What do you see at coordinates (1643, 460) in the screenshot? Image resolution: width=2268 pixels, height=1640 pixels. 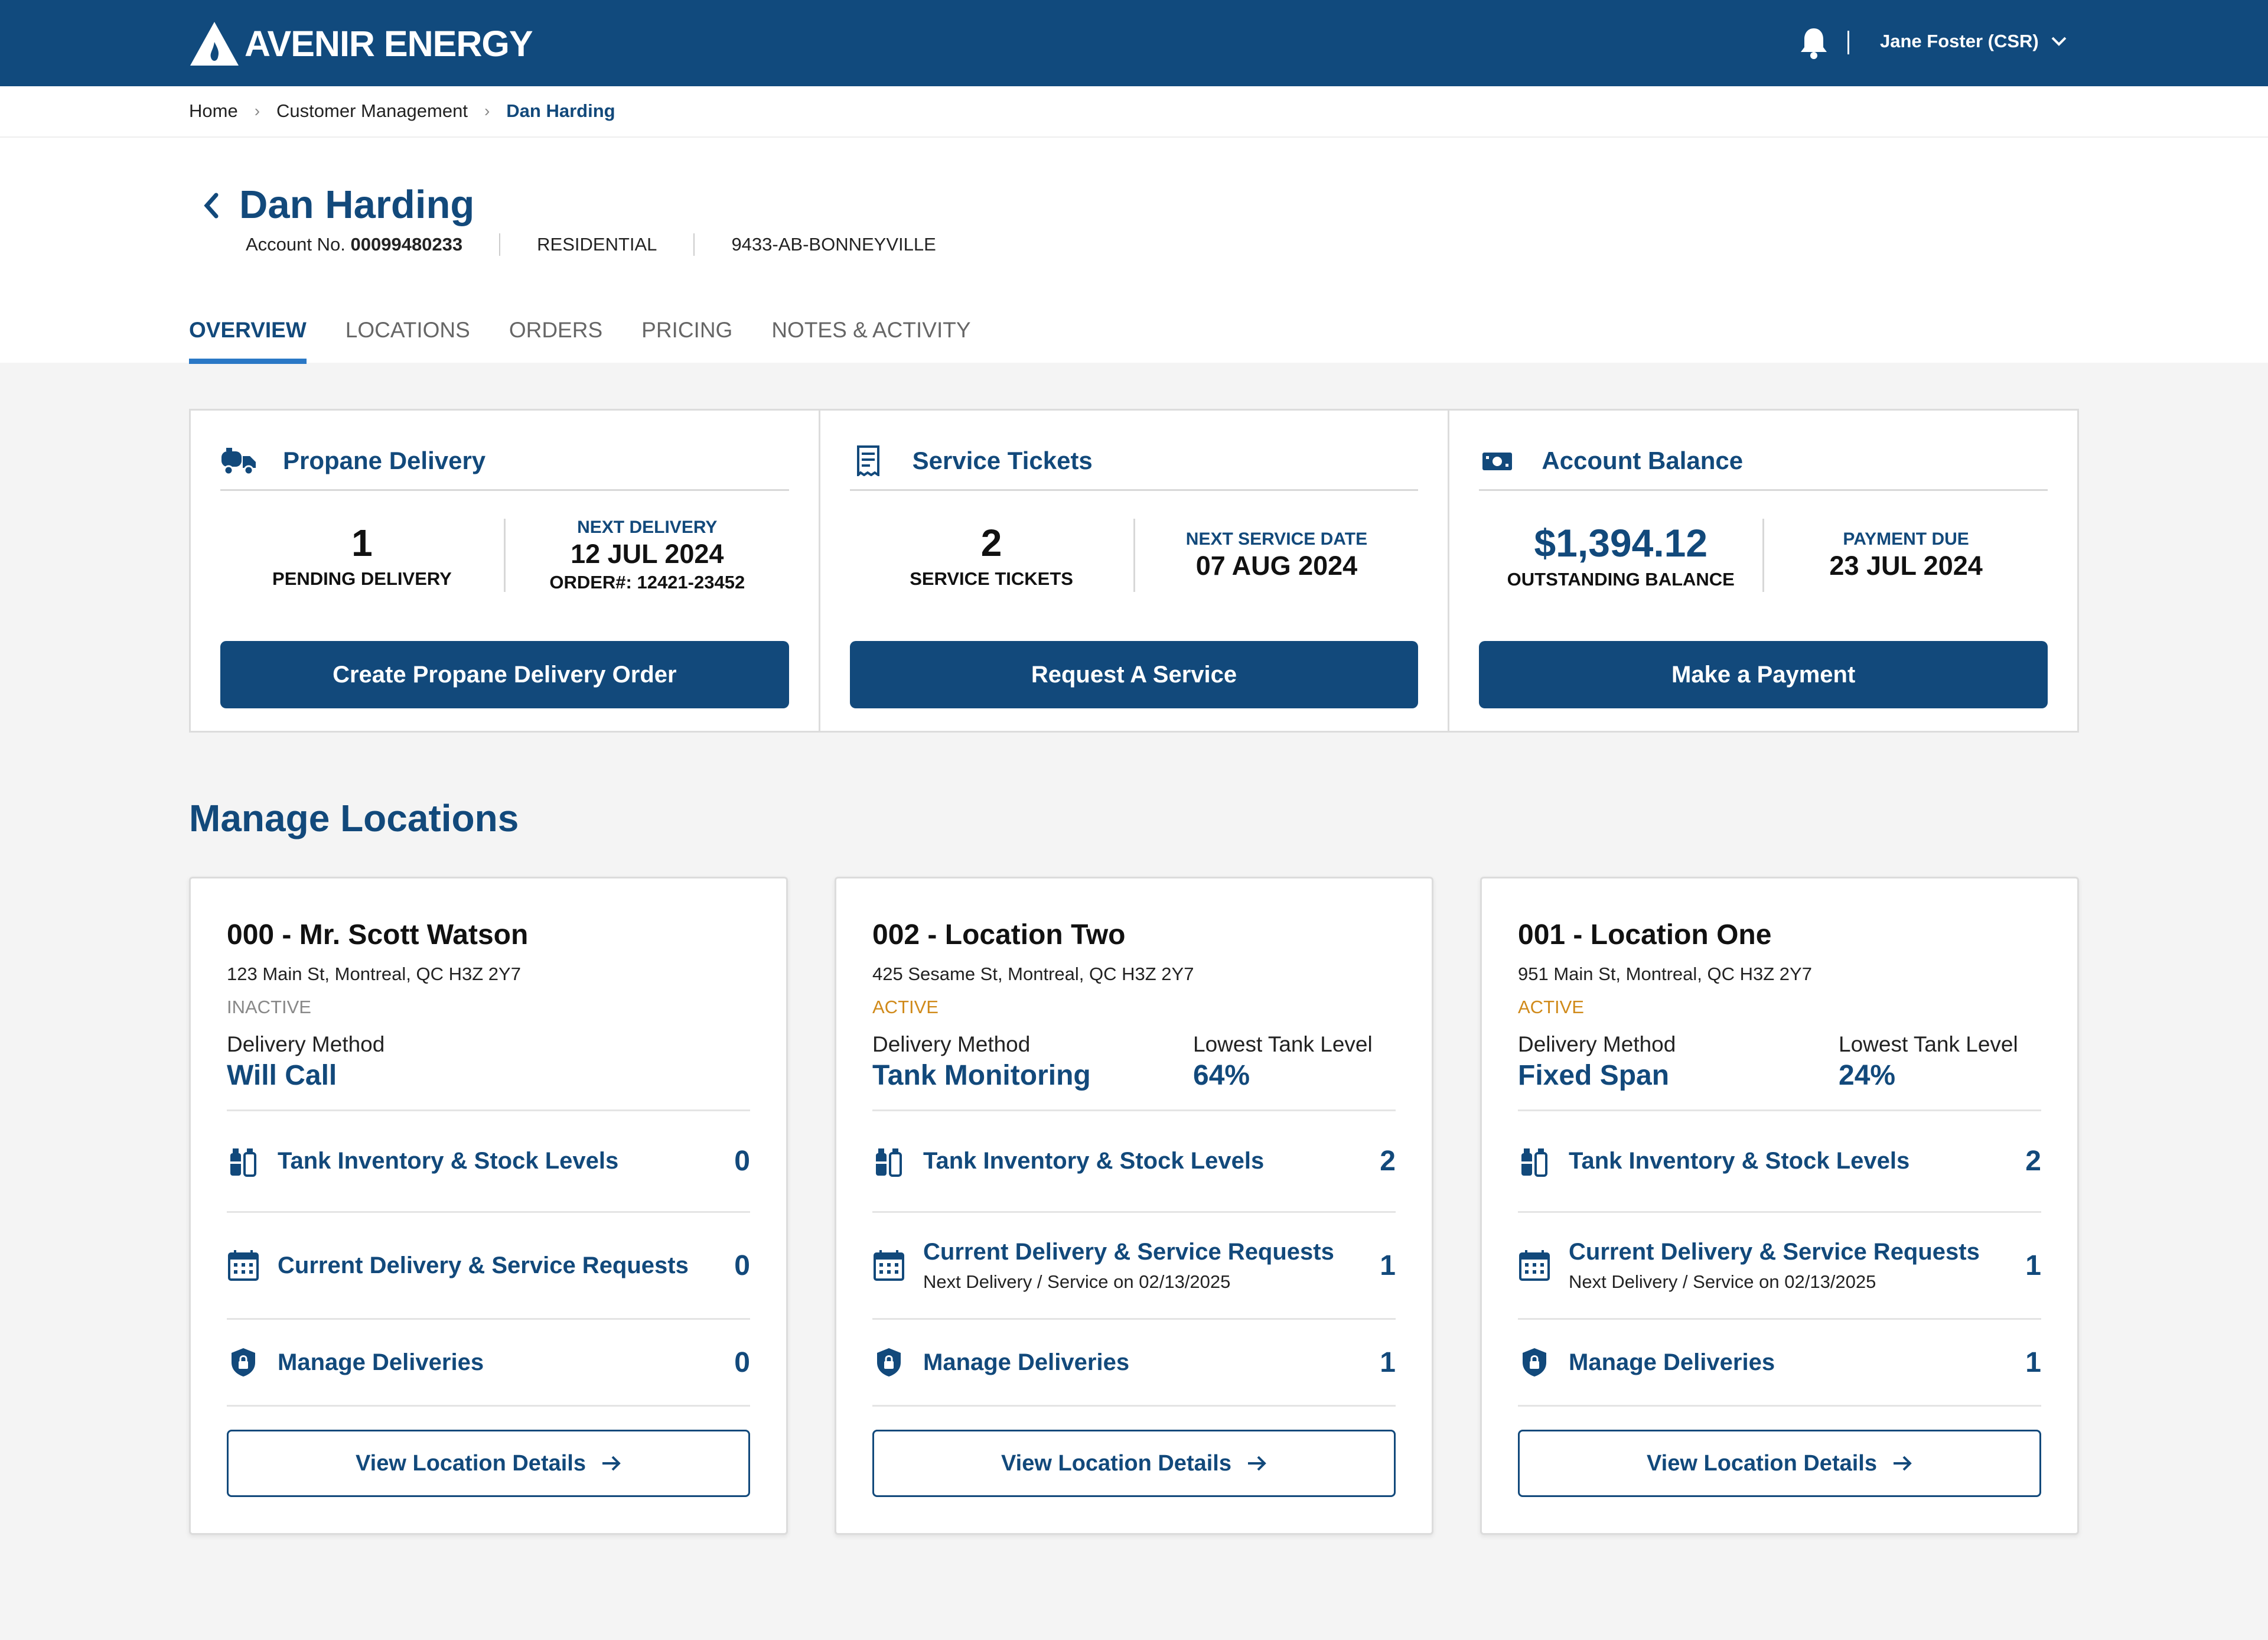 I see `panel-title: Account Balance` at bounding box center [1643, 460].